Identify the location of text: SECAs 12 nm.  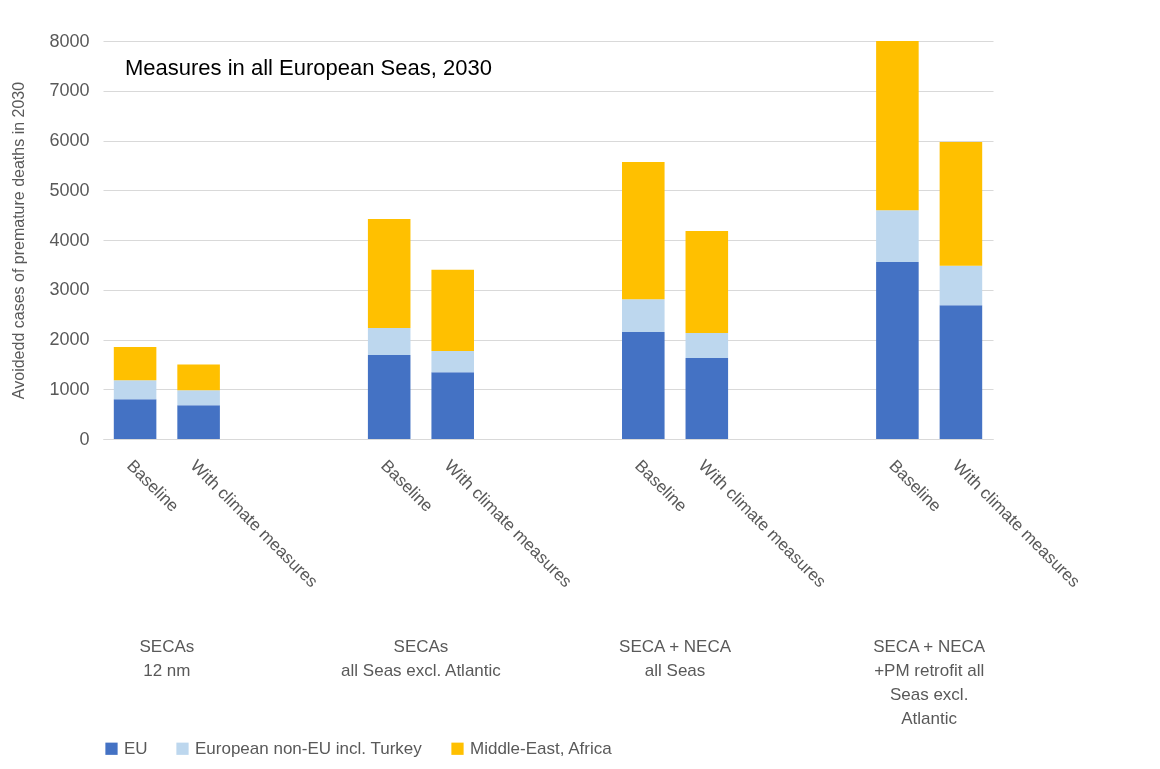
(167, 658).